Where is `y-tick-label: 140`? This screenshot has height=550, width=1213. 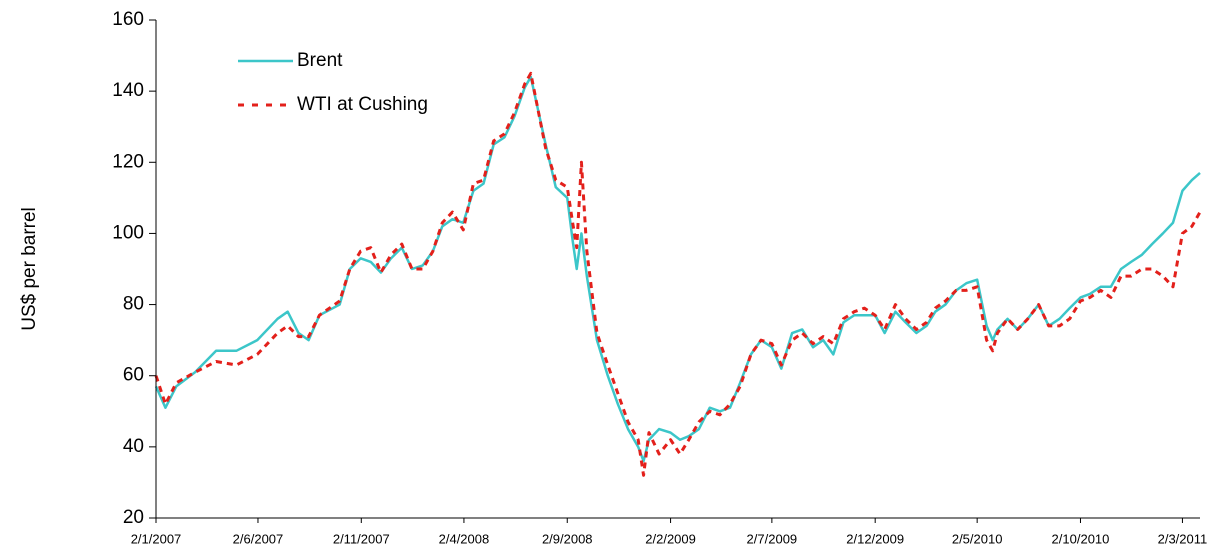 y-tick-label: 140 is located at coordinates (128, 90).